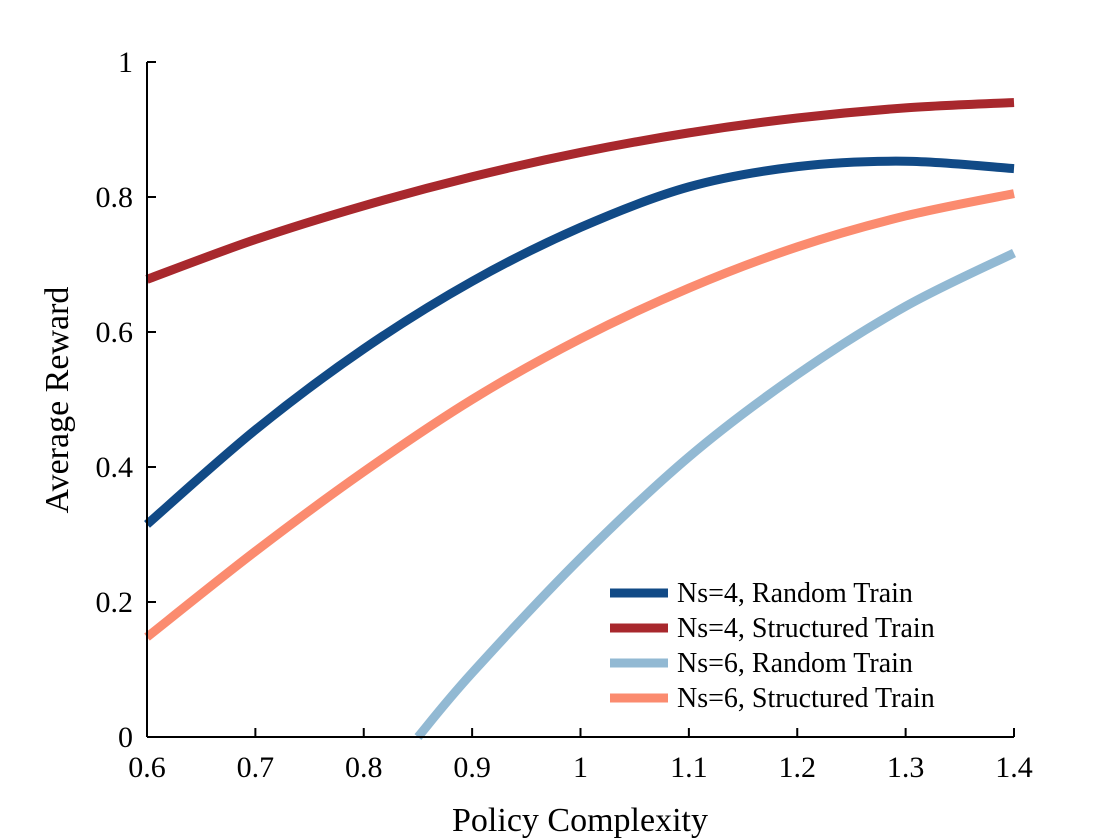  What do you see at coordinates (1014, 767) in the screenshot?
I see `x-tick-label: 1.4` at bounding box center [1014, 767].